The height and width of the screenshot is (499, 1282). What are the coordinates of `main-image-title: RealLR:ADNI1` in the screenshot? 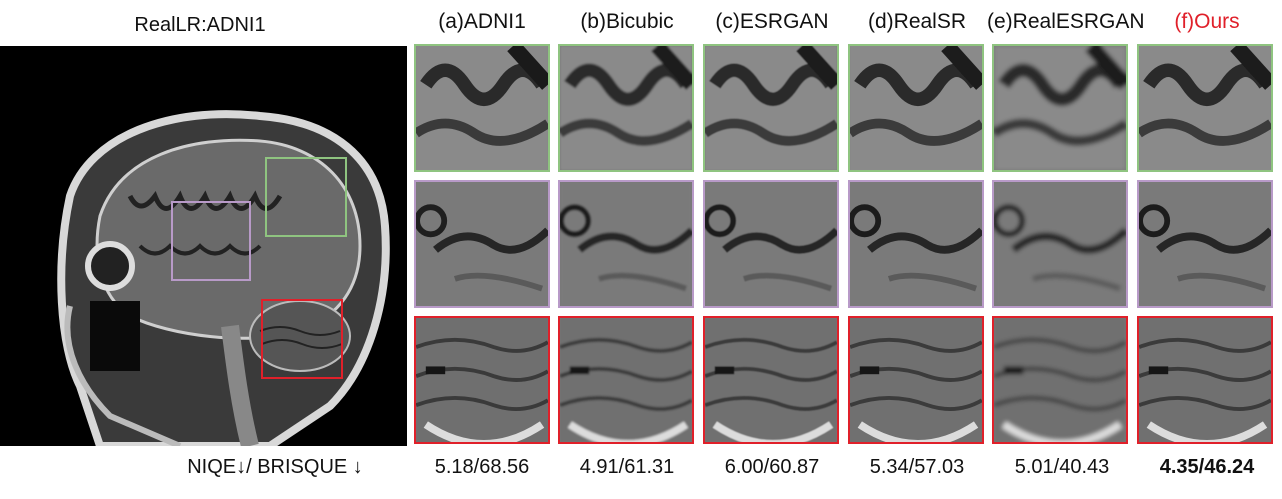 It's located at (200, 25).